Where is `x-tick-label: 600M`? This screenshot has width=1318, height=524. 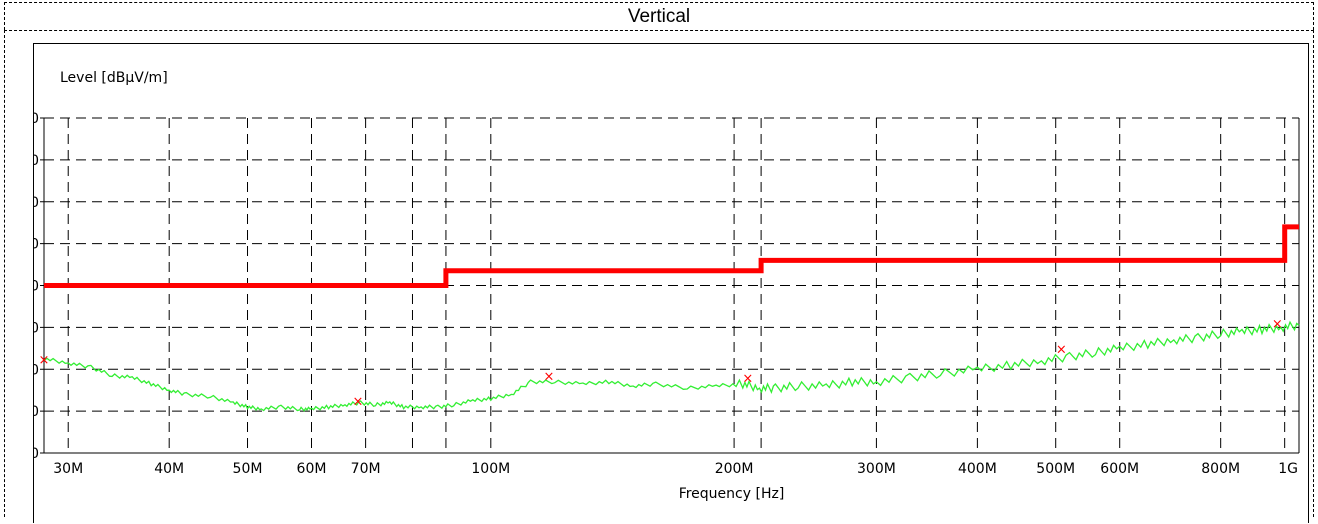 x-tick-label: 600M is located at coordinates (1119, 469).